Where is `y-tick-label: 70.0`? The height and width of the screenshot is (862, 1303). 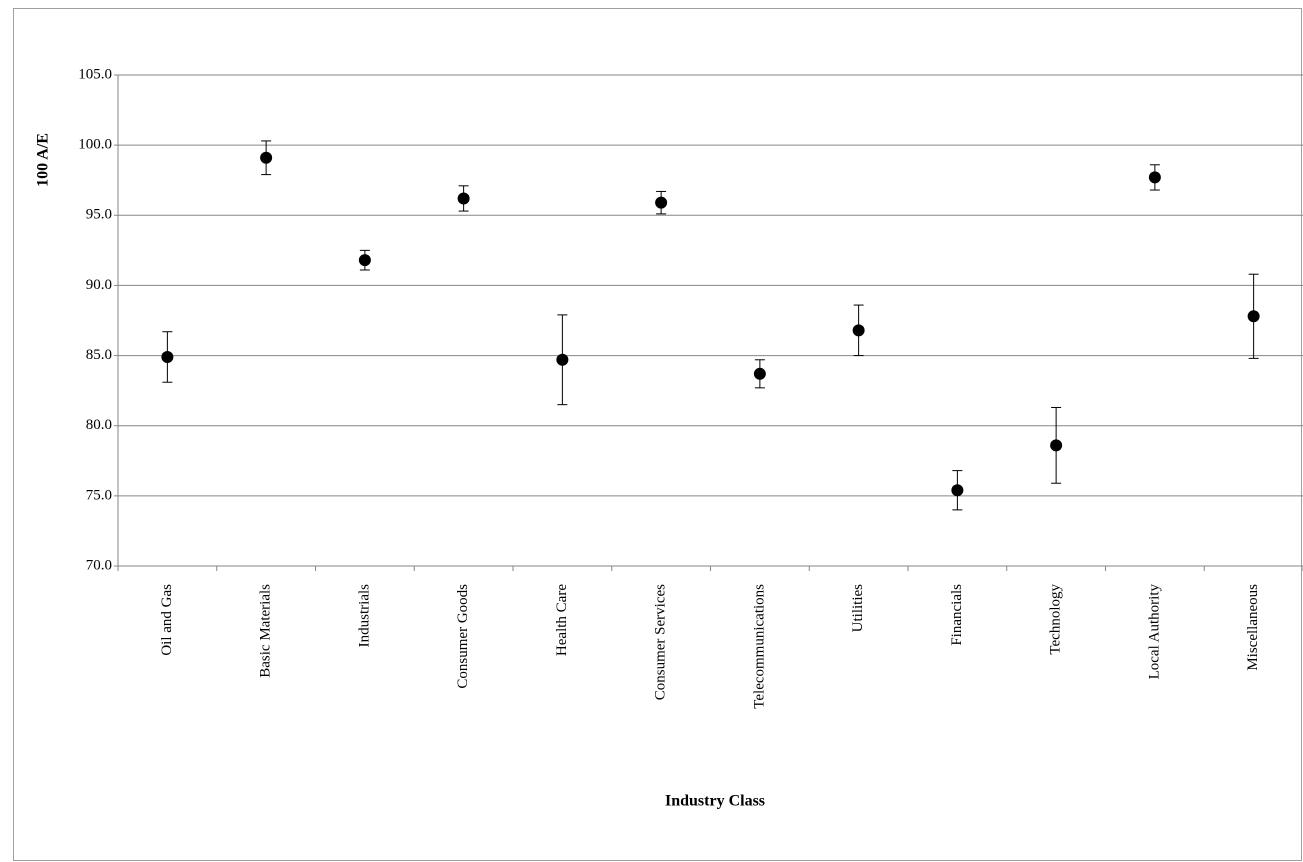 y-tick-label: 70.0 is located at coordinates (99, 565).